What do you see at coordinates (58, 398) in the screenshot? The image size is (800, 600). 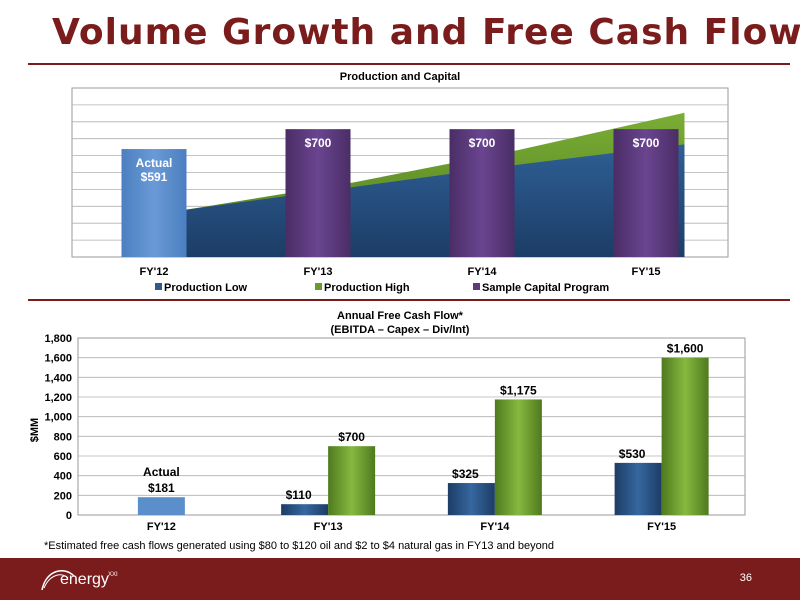 I see `chart2-y-tick-label: 1,200` at bounding box center [58, 398].